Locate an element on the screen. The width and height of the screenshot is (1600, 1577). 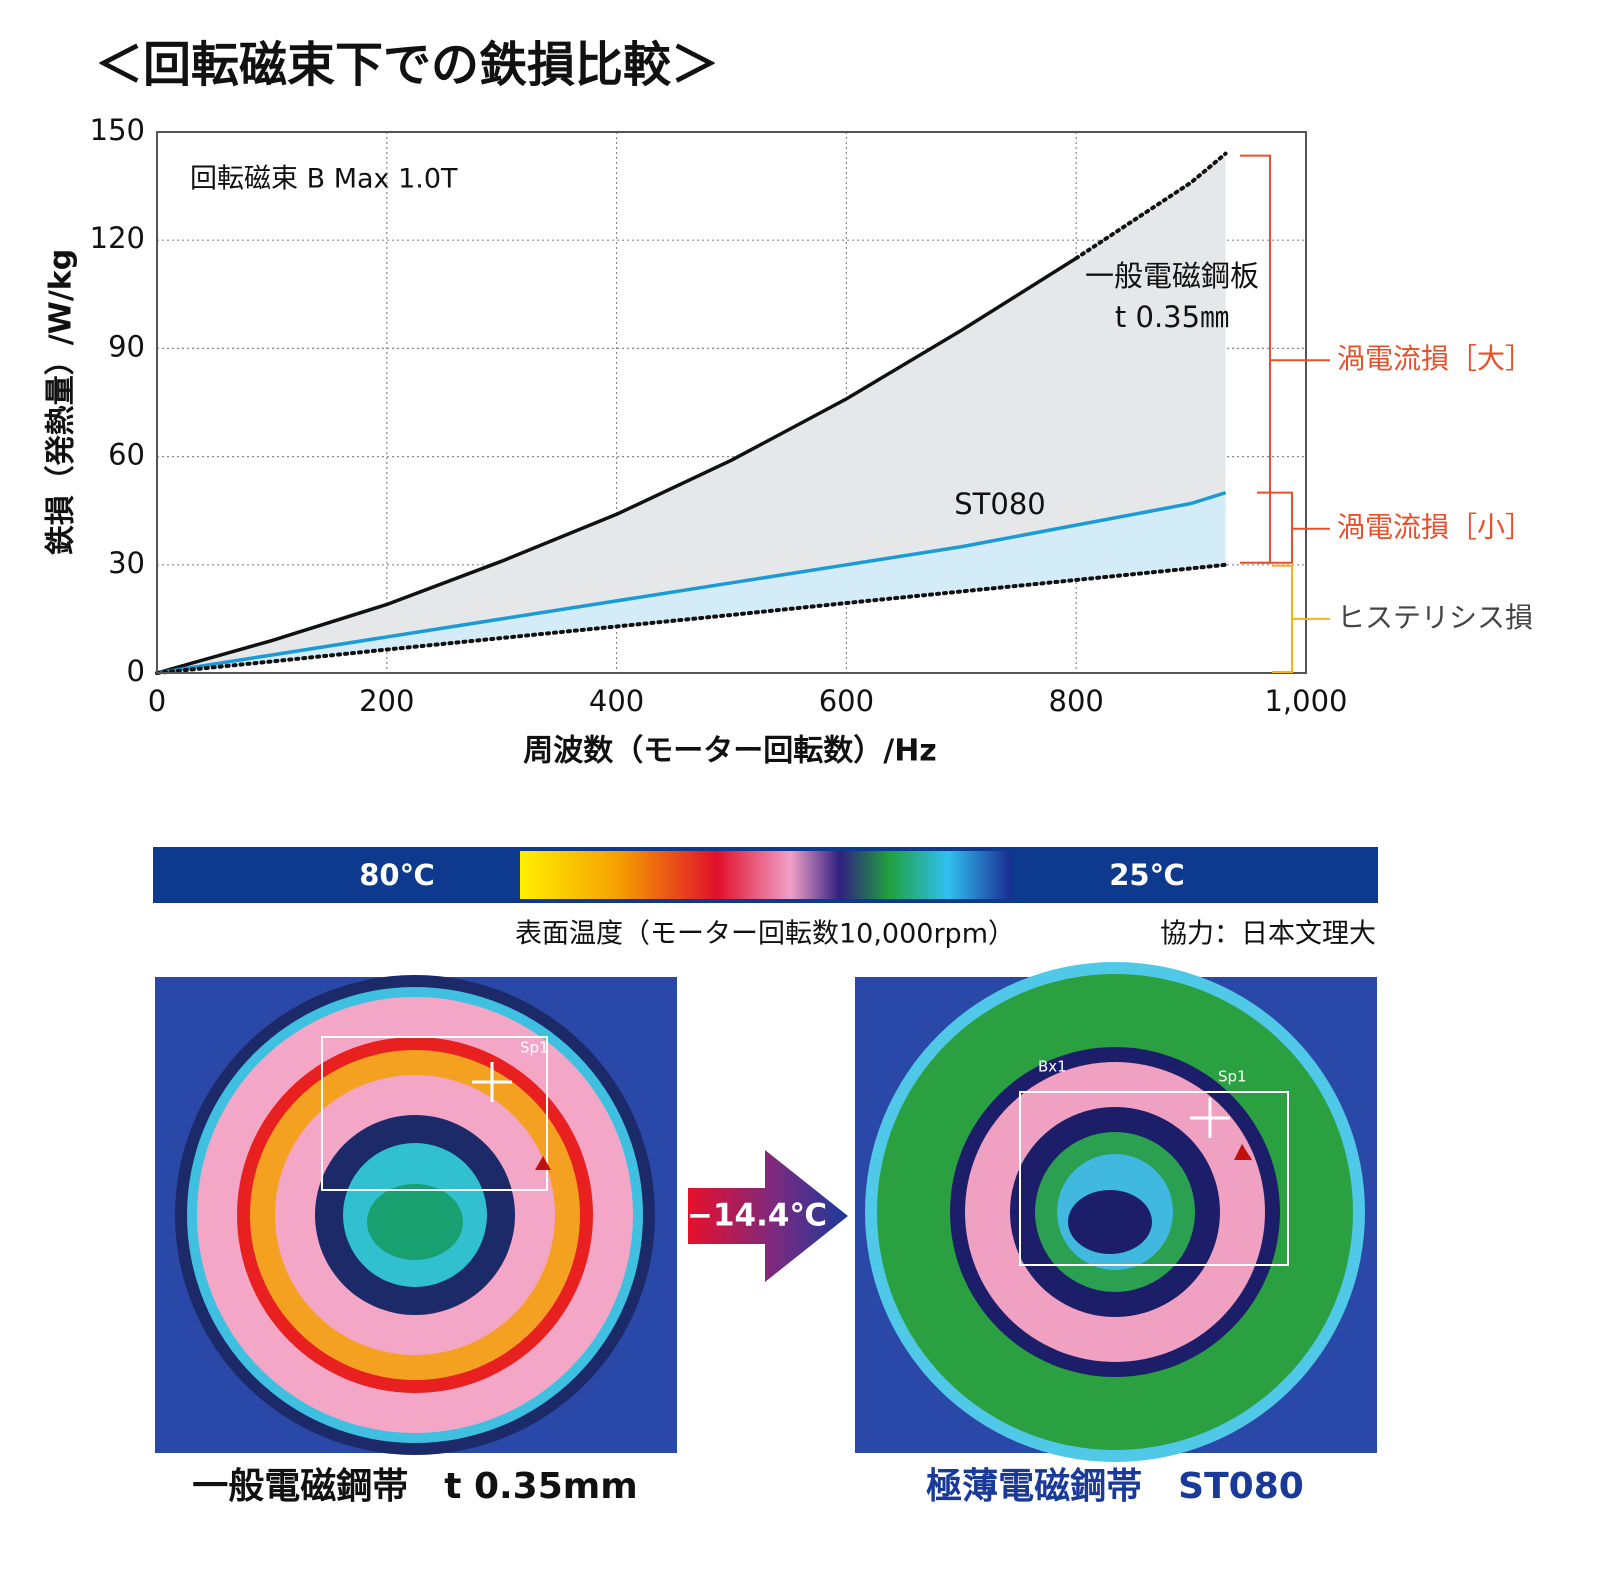
x-tick-label: 800 is located at coordinates (1076, 701).